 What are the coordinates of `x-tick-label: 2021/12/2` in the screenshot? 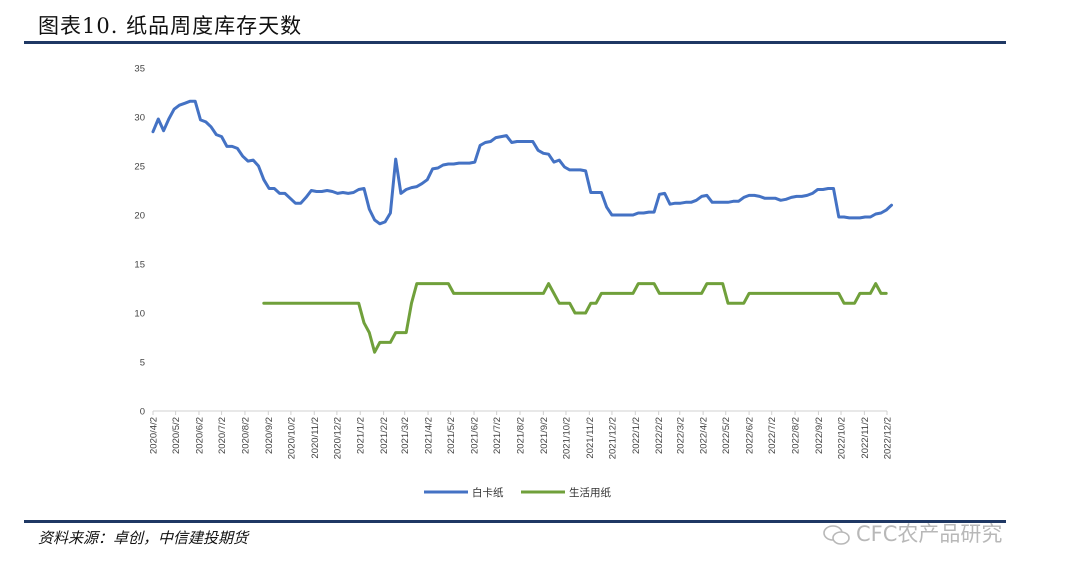 It's located at (612, 438).